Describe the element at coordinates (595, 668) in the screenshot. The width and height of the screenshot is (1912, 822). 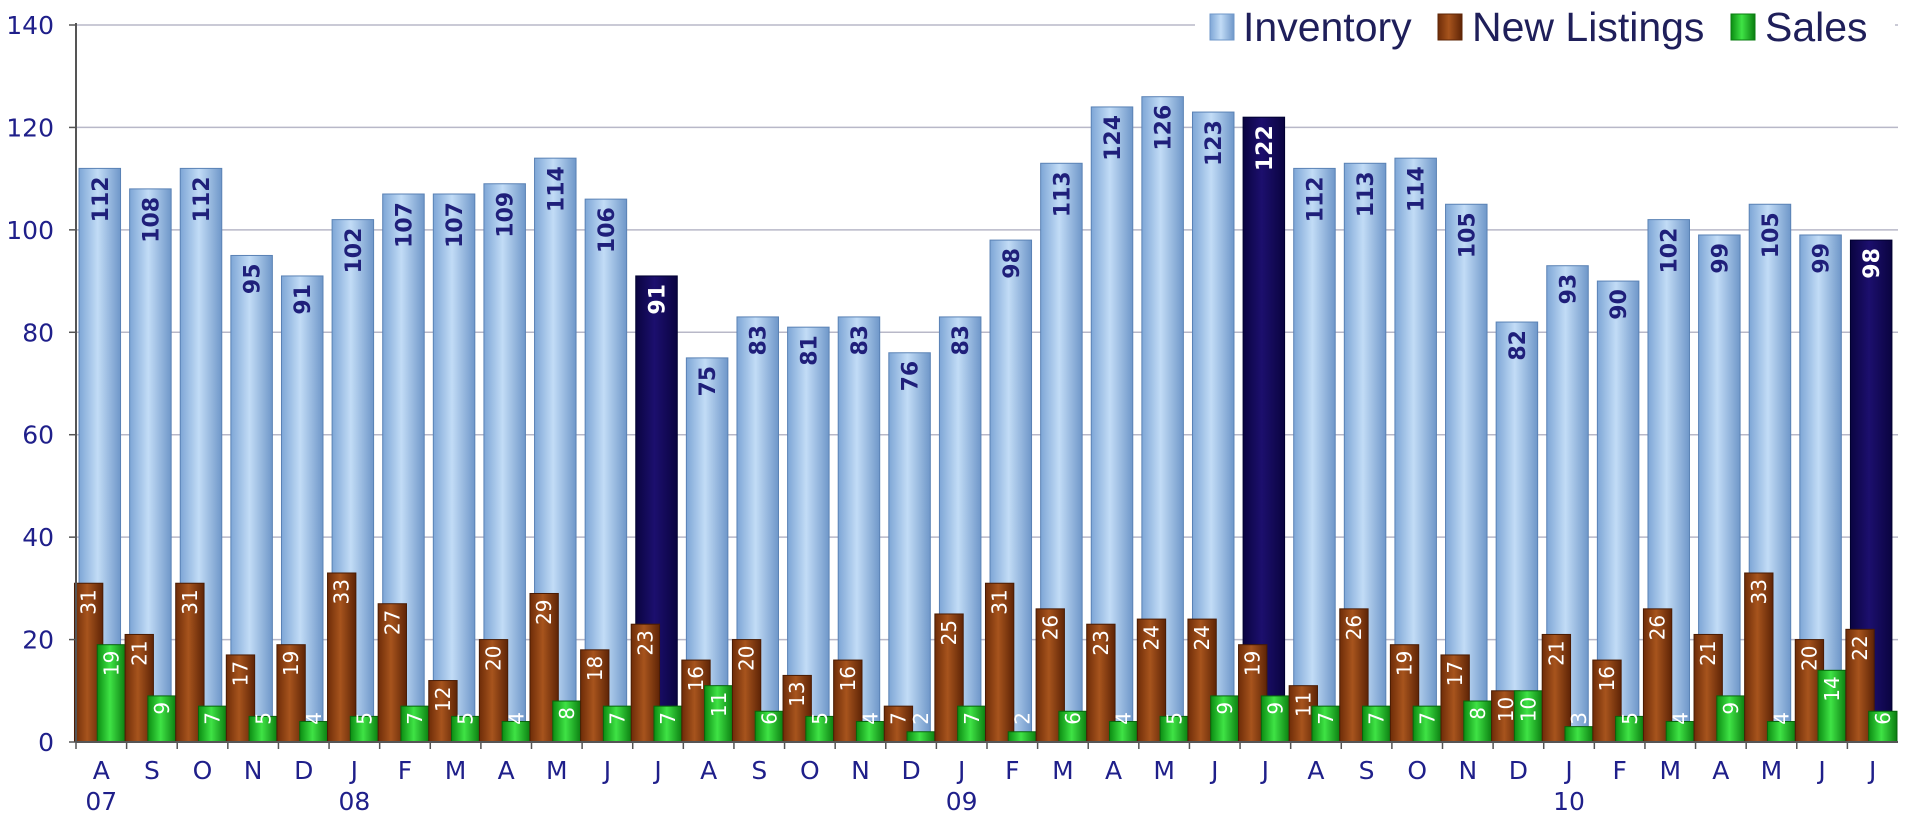
I see `new-listings-value-label: 18` at that location.